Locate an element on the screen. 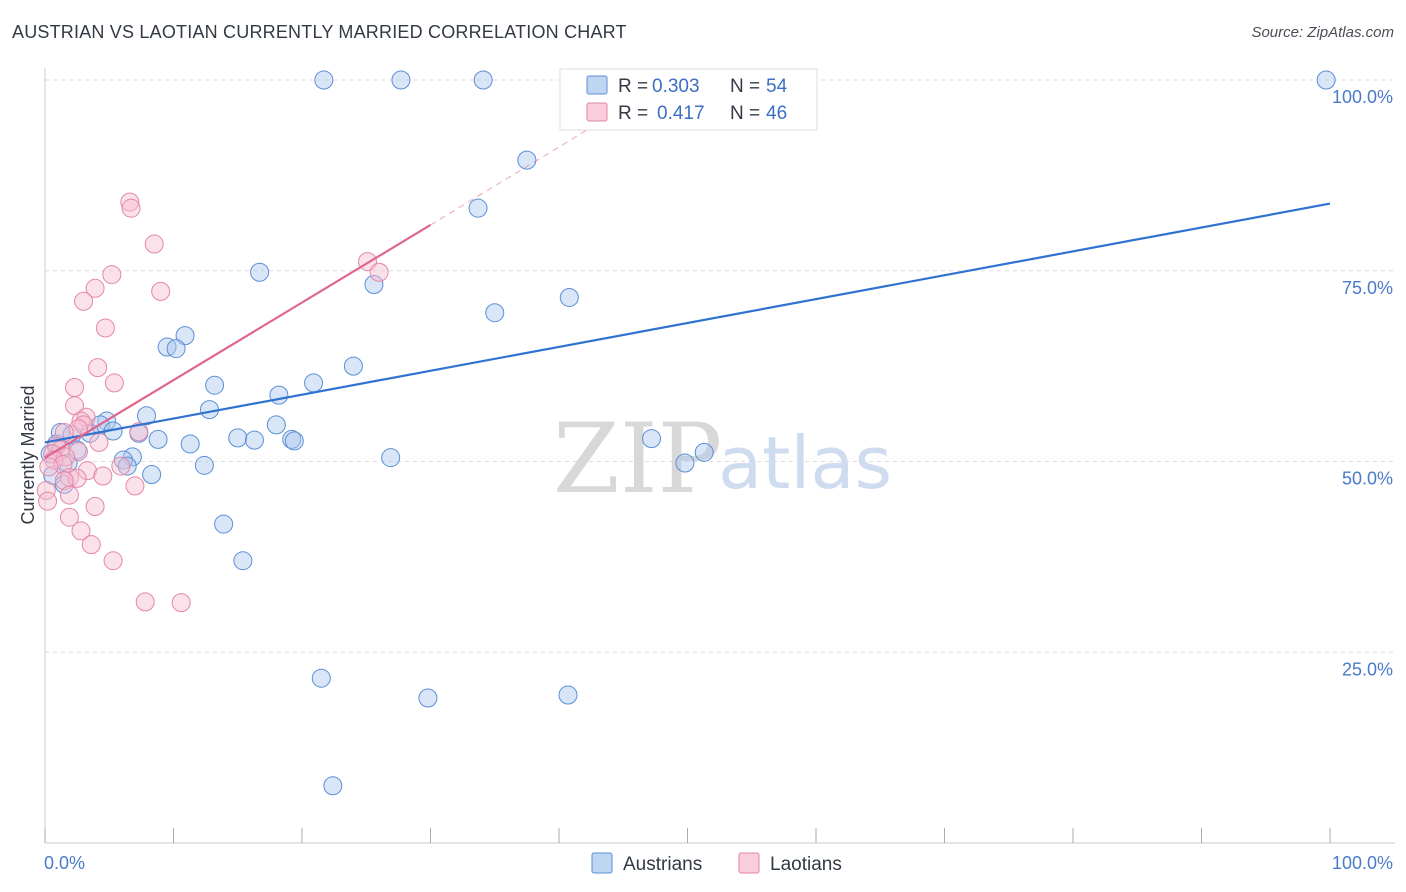 This screenshot has height=892, width=1406. x-tick-label-max: 100.0% is located at coordinates (1362, 863).